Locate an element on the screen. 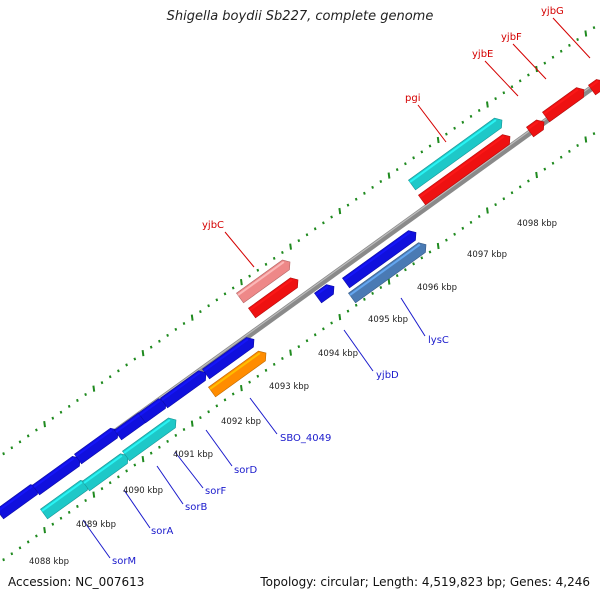  kbp-label: 4097 kbp is located at coordinates (487, 255).